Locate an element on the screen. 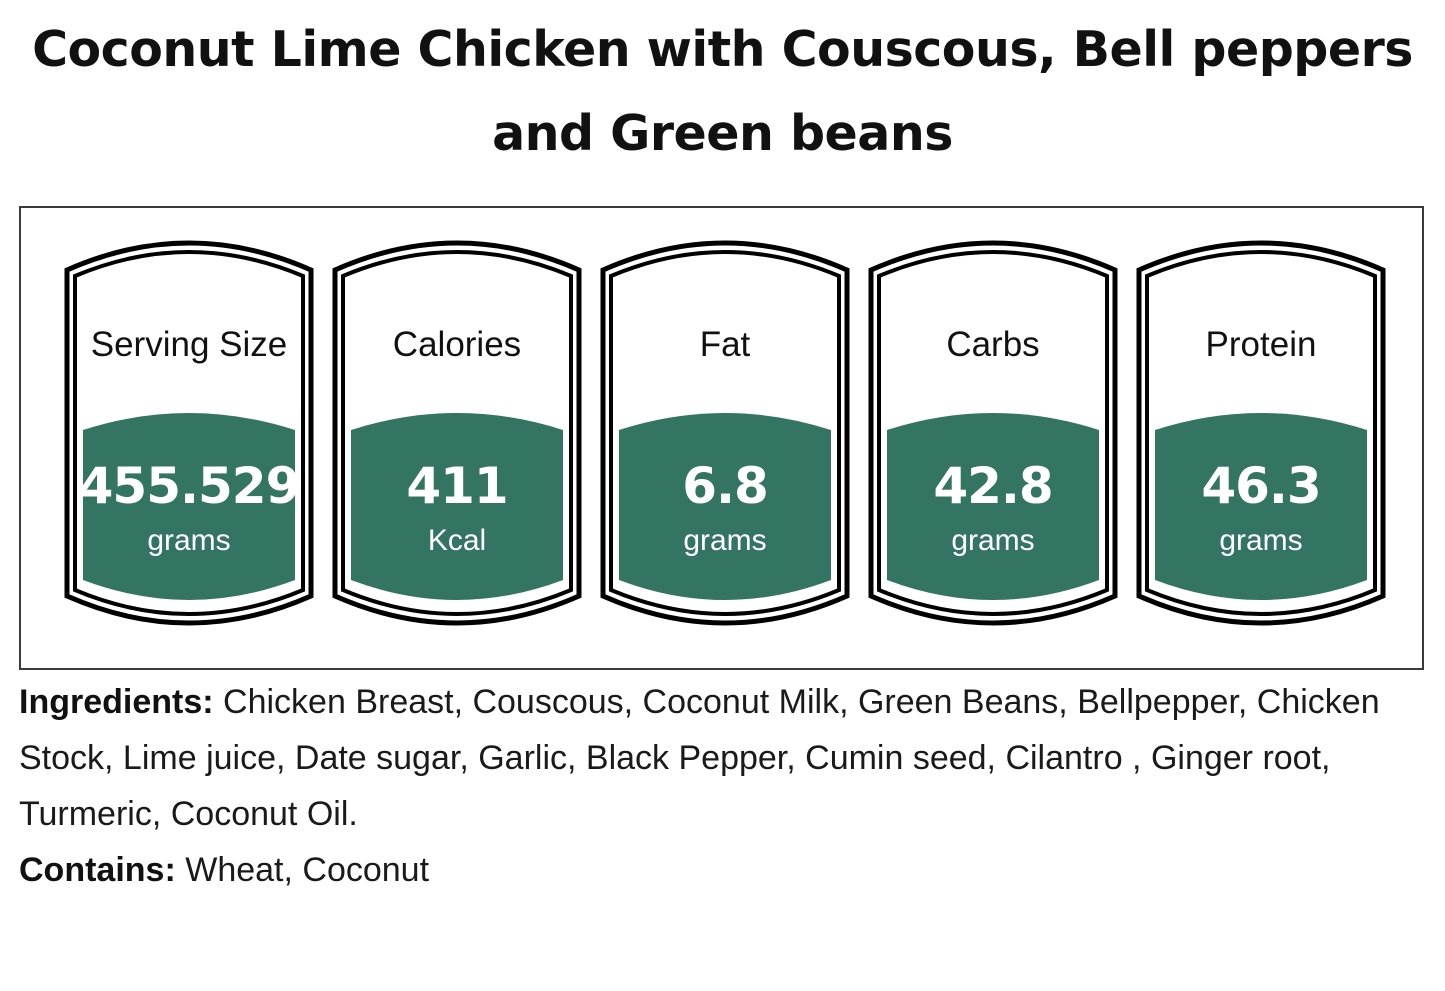 Image resolution: width=1445 pixels, height=991 pixels. ingredients-label: Ingredients: is located at coordinates (116, 702).